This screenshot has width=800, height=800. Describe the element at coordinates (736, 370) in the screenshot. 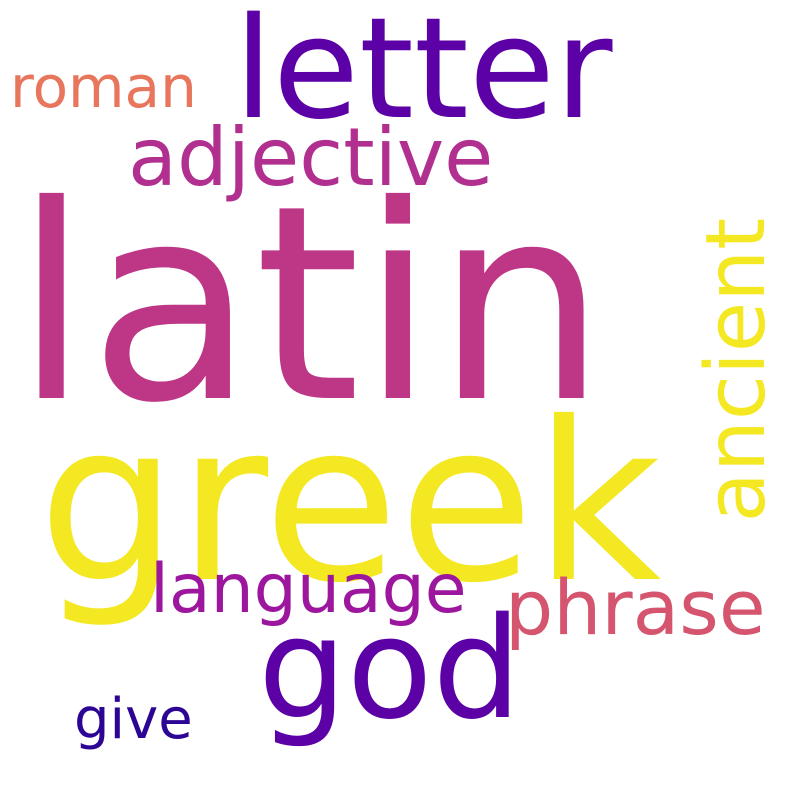

I see `word-ancient: ancient` at that location.